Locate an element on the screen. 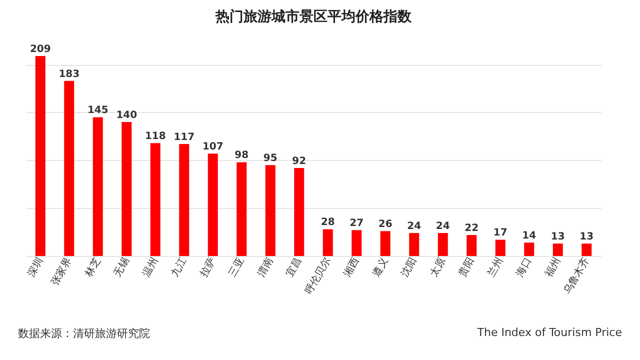  chart-title: 热门旅游城市景区平均价格指数 is located at coordinates (313, 16).